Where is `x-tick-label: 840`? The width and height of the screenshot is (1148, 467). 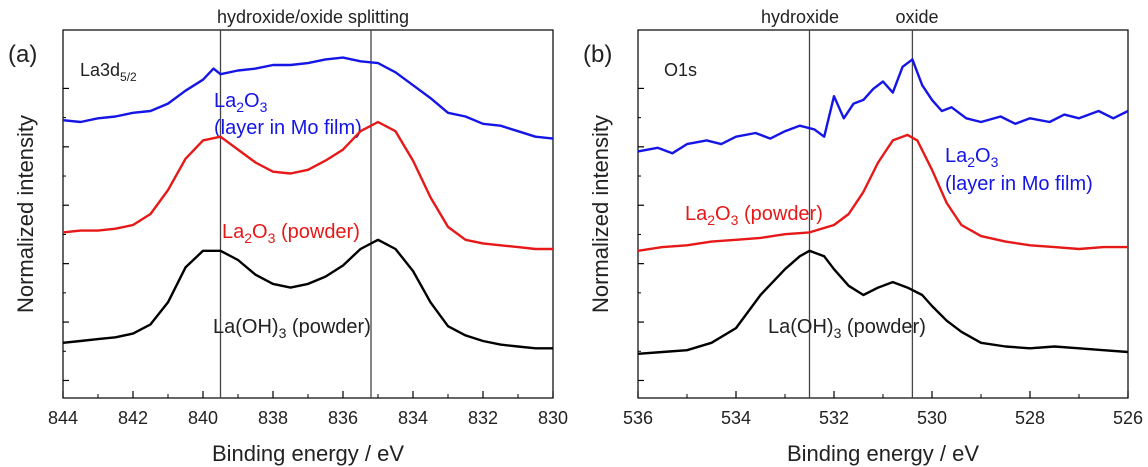
x-tick-label: 840 is located at coordinates (203, 418).